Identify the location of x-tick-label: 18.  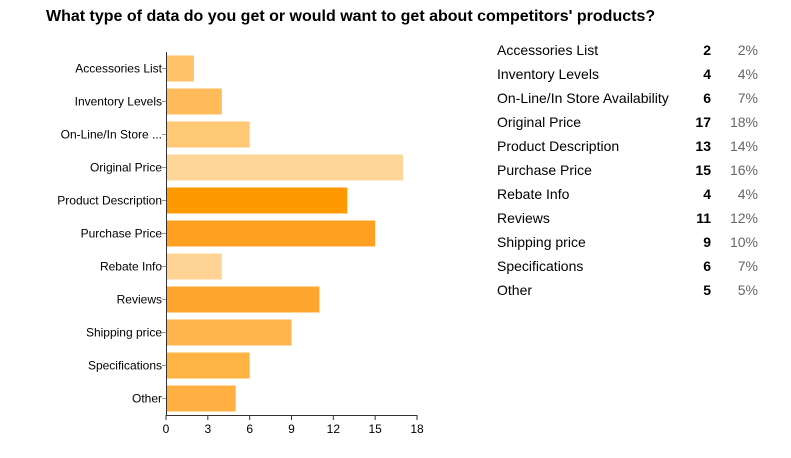
(417, 429).